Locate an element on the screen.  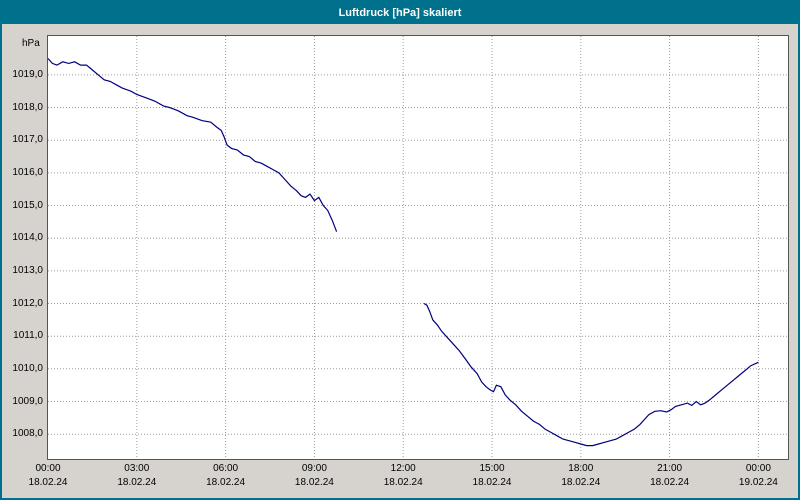
x-tick-date-label: 19.02.24 is located at coordinates (758, 482).